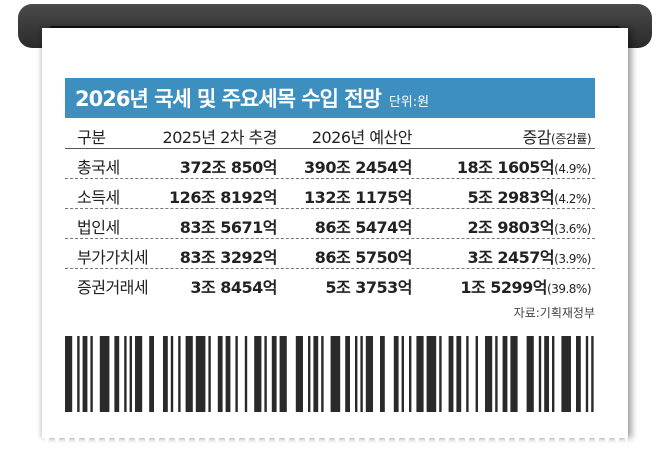  Describe the element at coordinates (537, 137) in the screenshot. I see `col-header-change: 증감` at that location.